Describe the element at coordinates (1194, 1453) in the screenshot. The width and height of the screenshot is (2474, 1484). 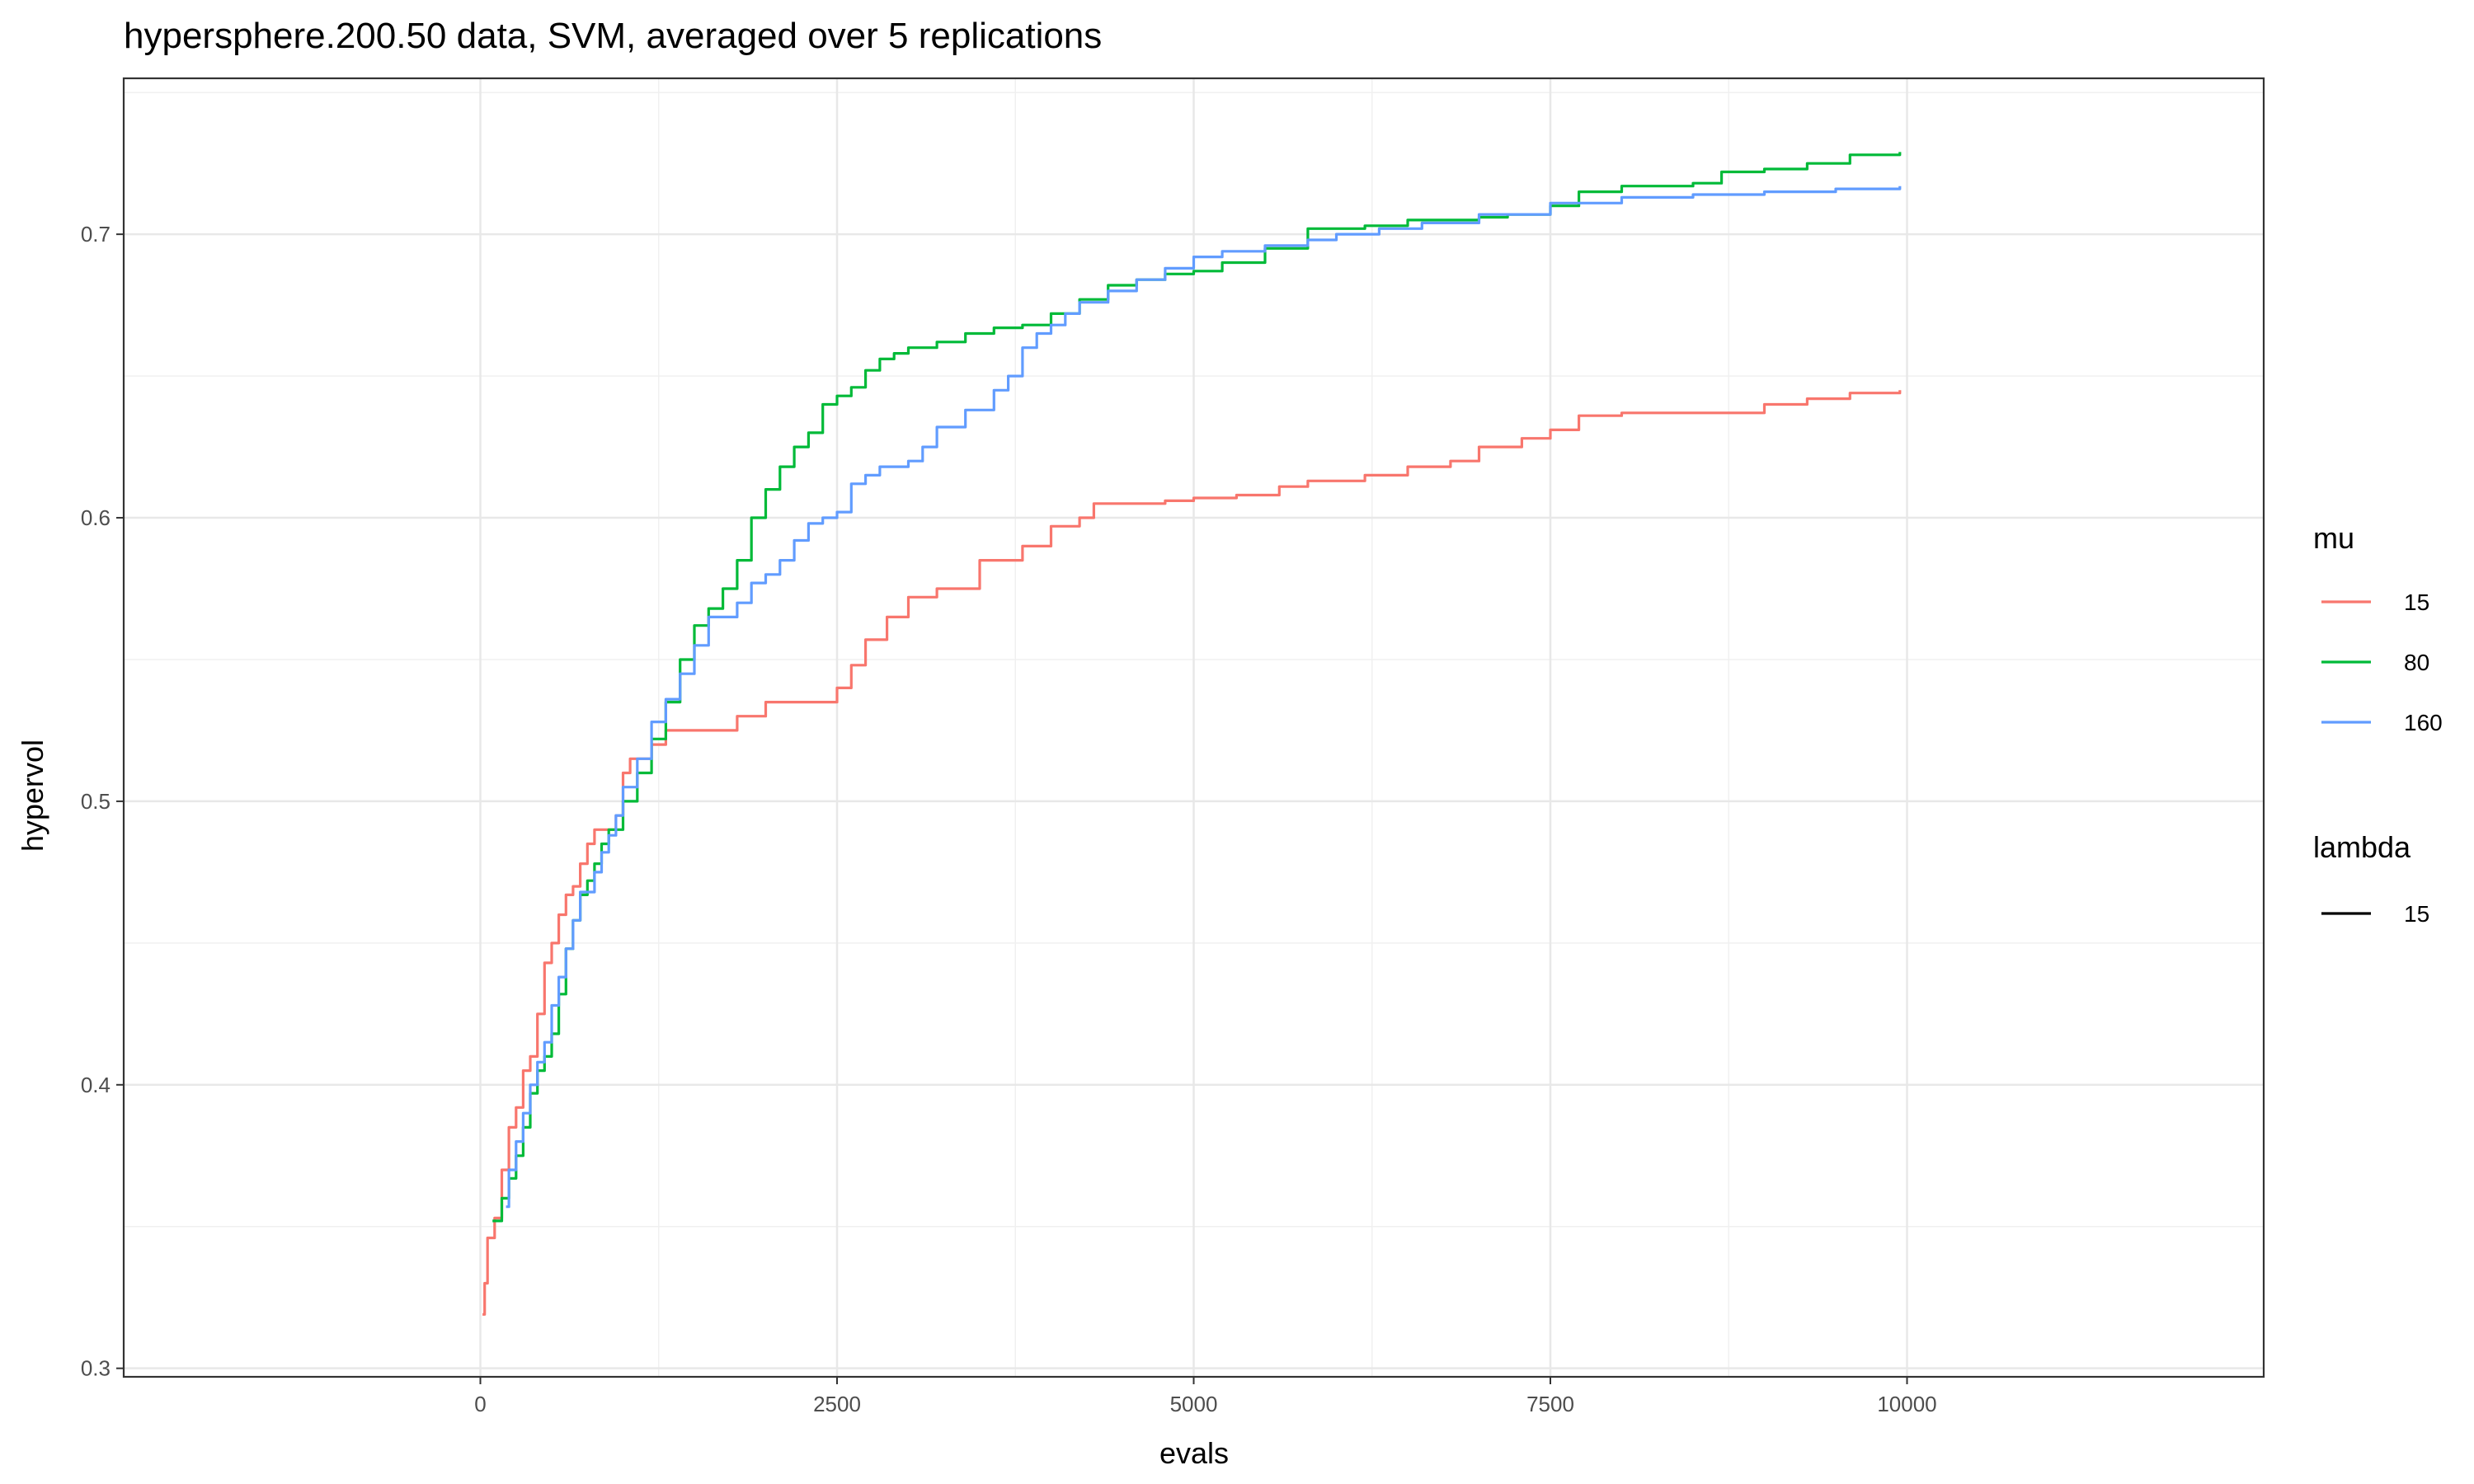
I see `x-axis-title: evals` at that location.